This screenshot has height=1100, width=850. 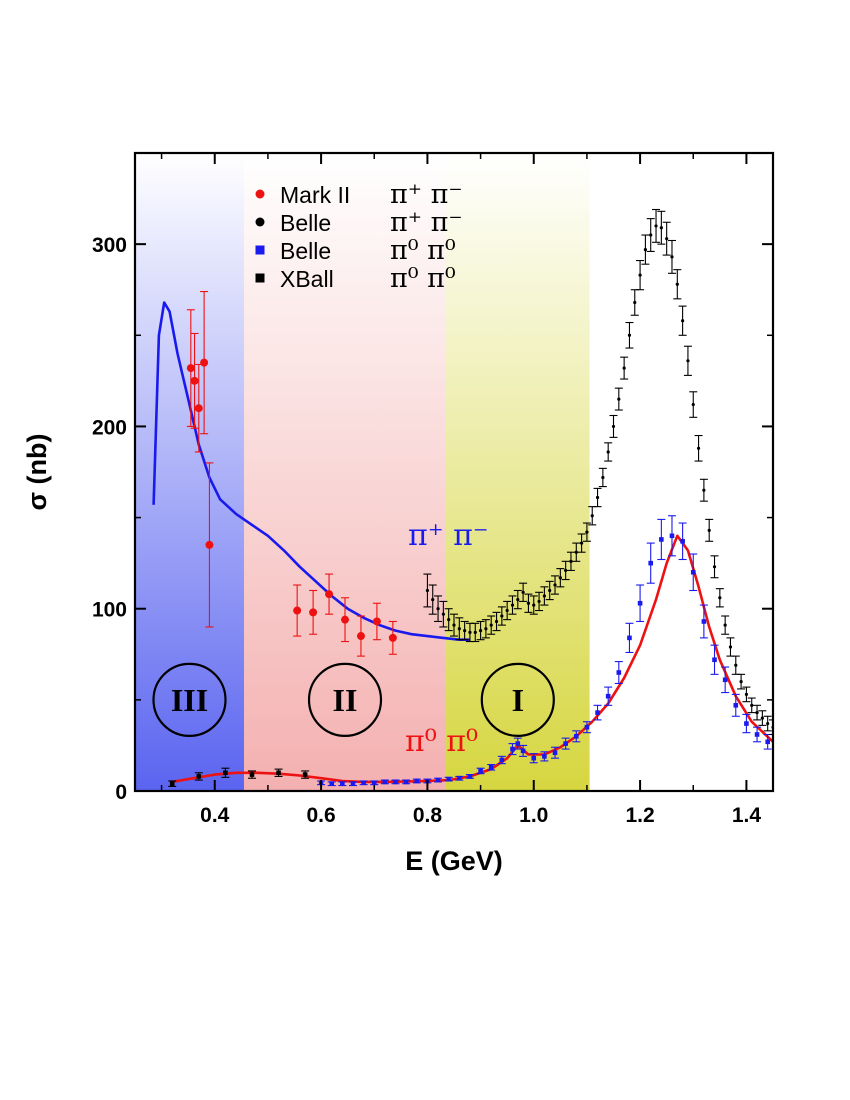 I want to click on legend-channel: π⁰ π⁰, so click(x=423, y=278).